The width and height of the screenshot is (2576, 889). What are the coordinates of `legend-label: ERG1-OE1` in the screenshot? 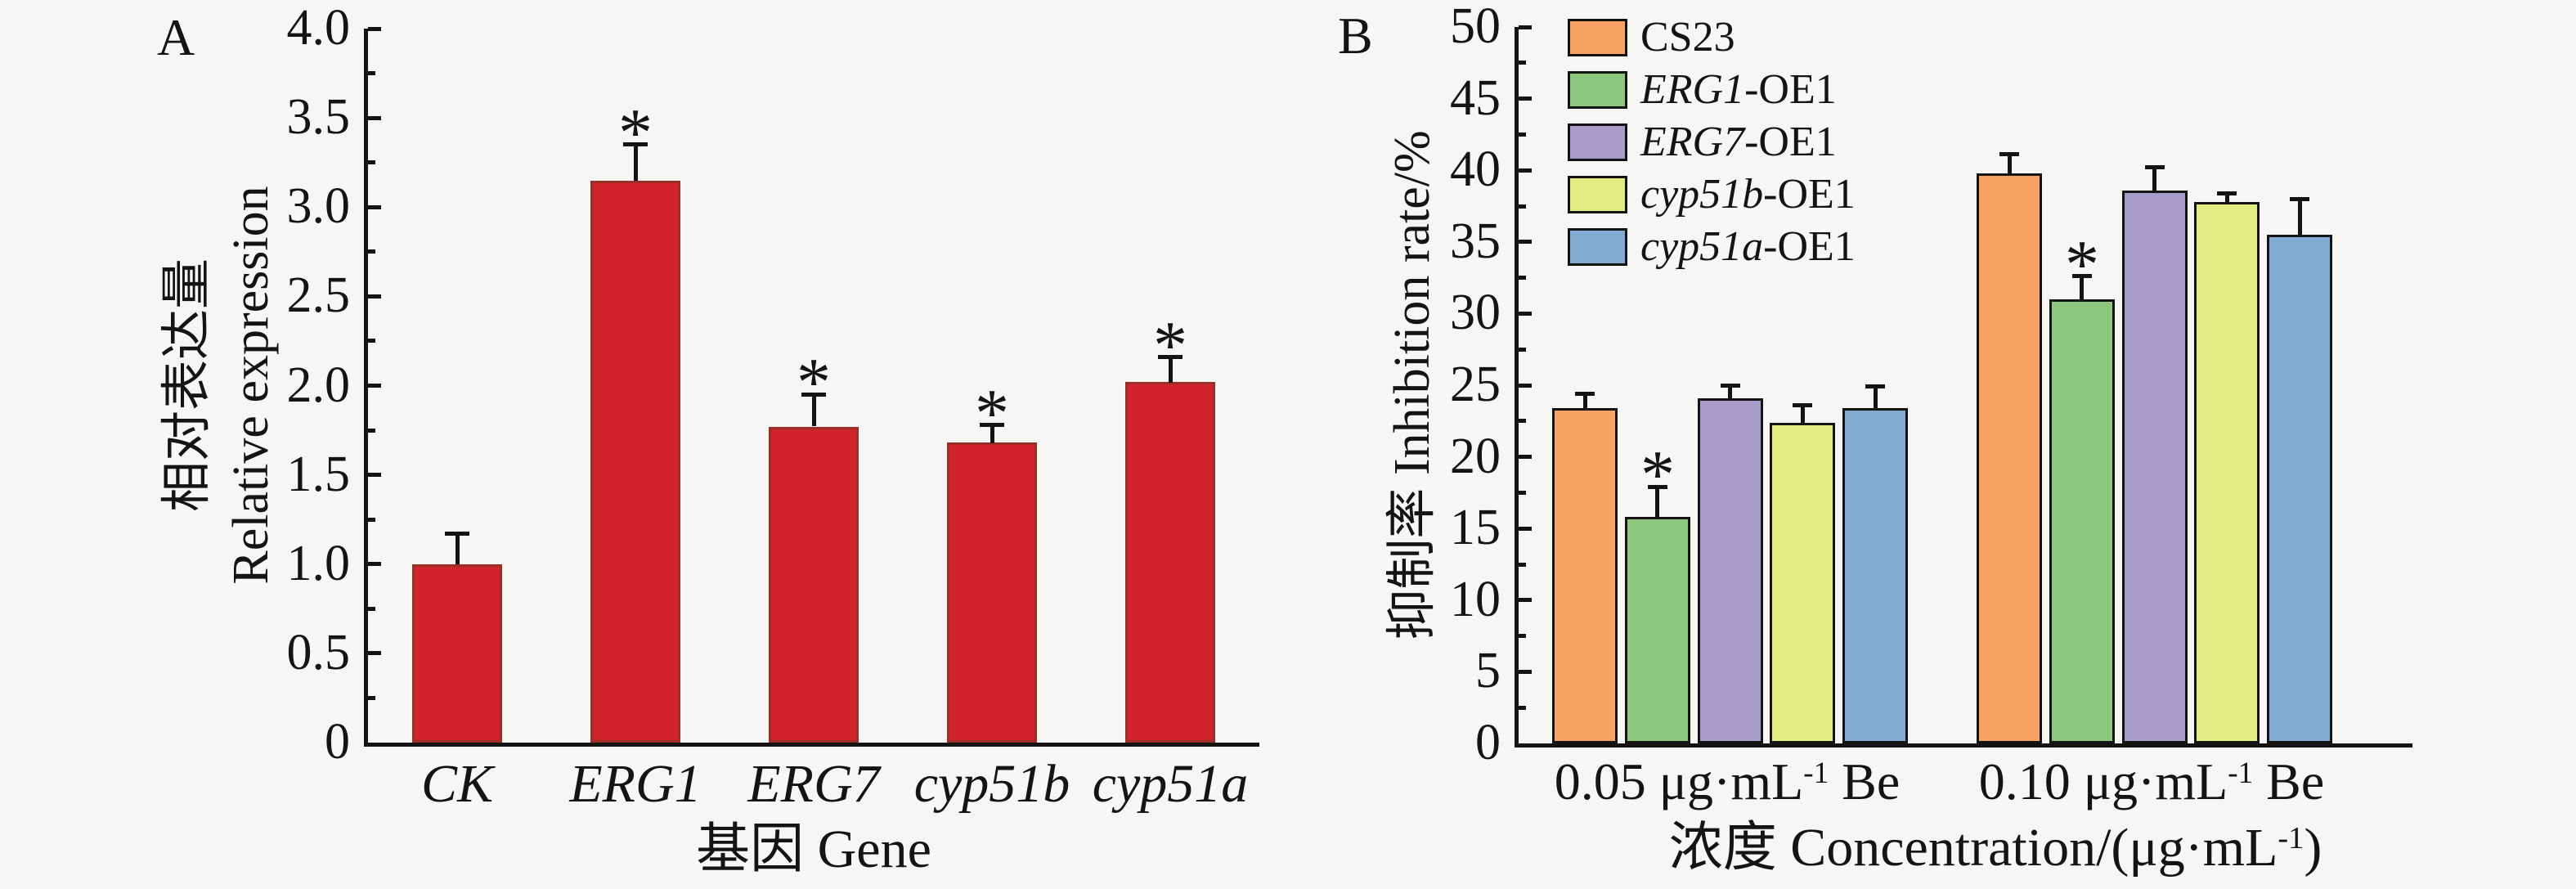 It's located at (1738, 90).